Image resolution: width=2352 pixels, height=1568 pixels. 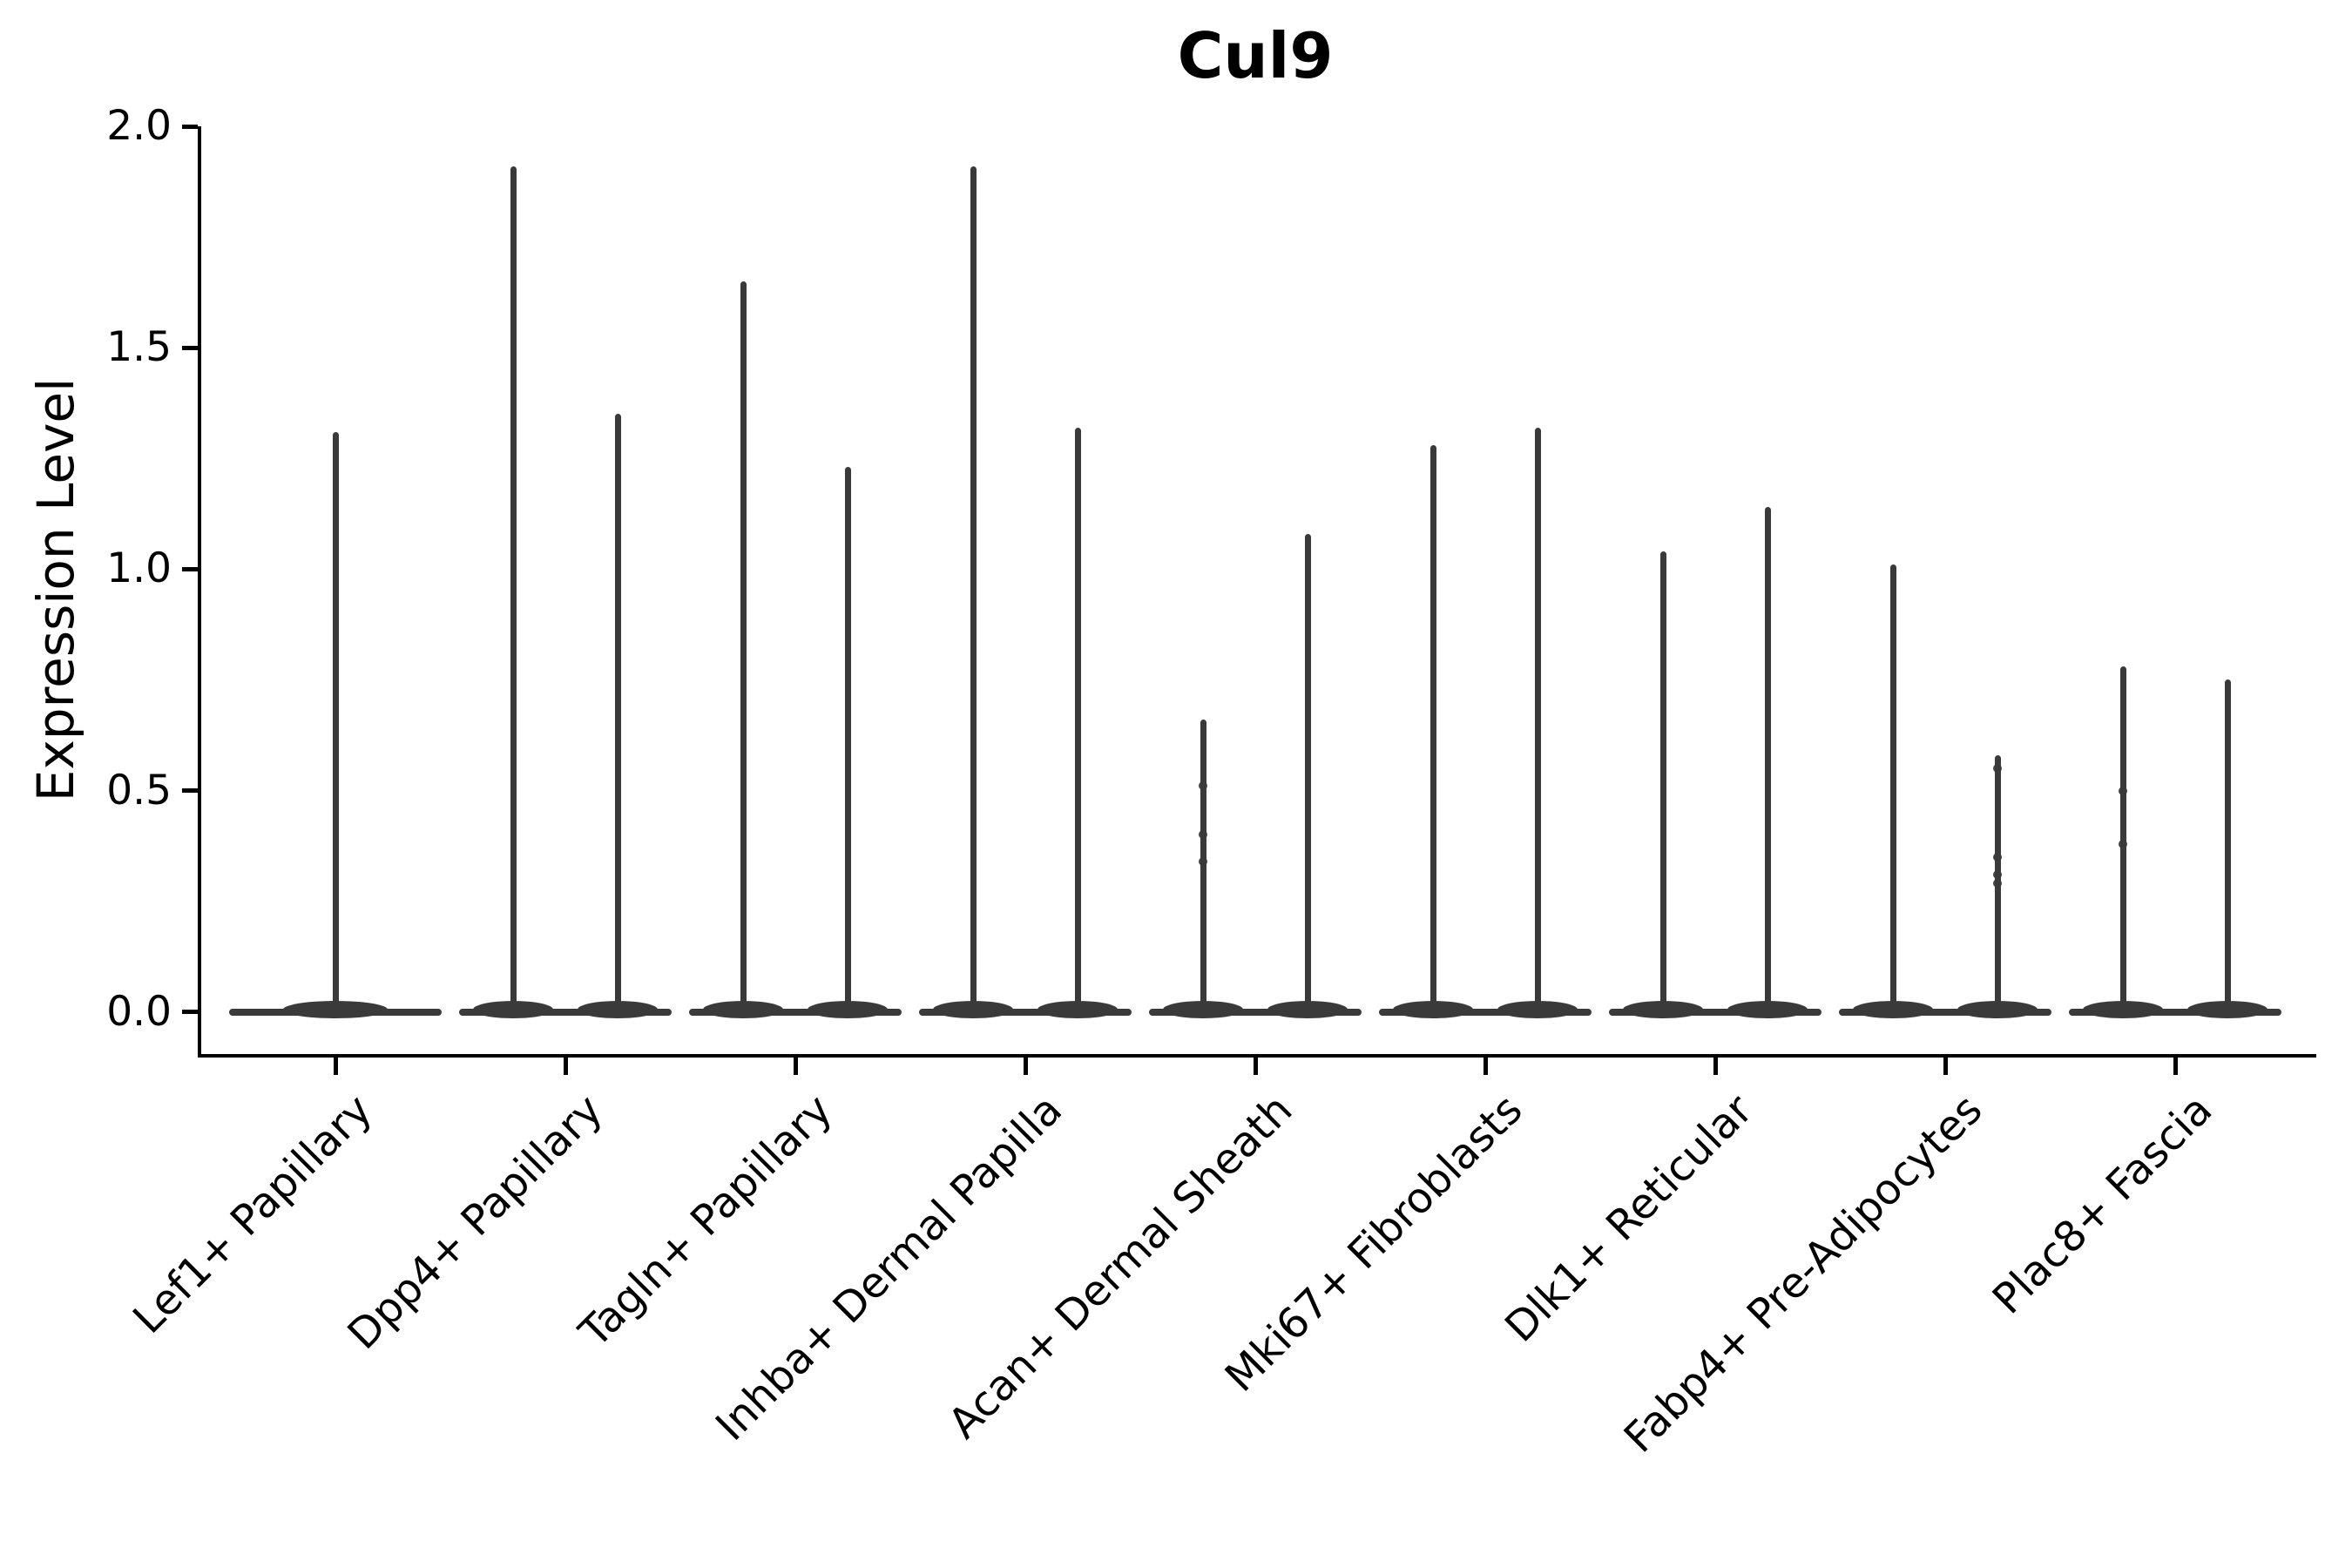 I want to click on x-tick-label: Dlk1+ Reticular, so click(x=1628, y=1218).